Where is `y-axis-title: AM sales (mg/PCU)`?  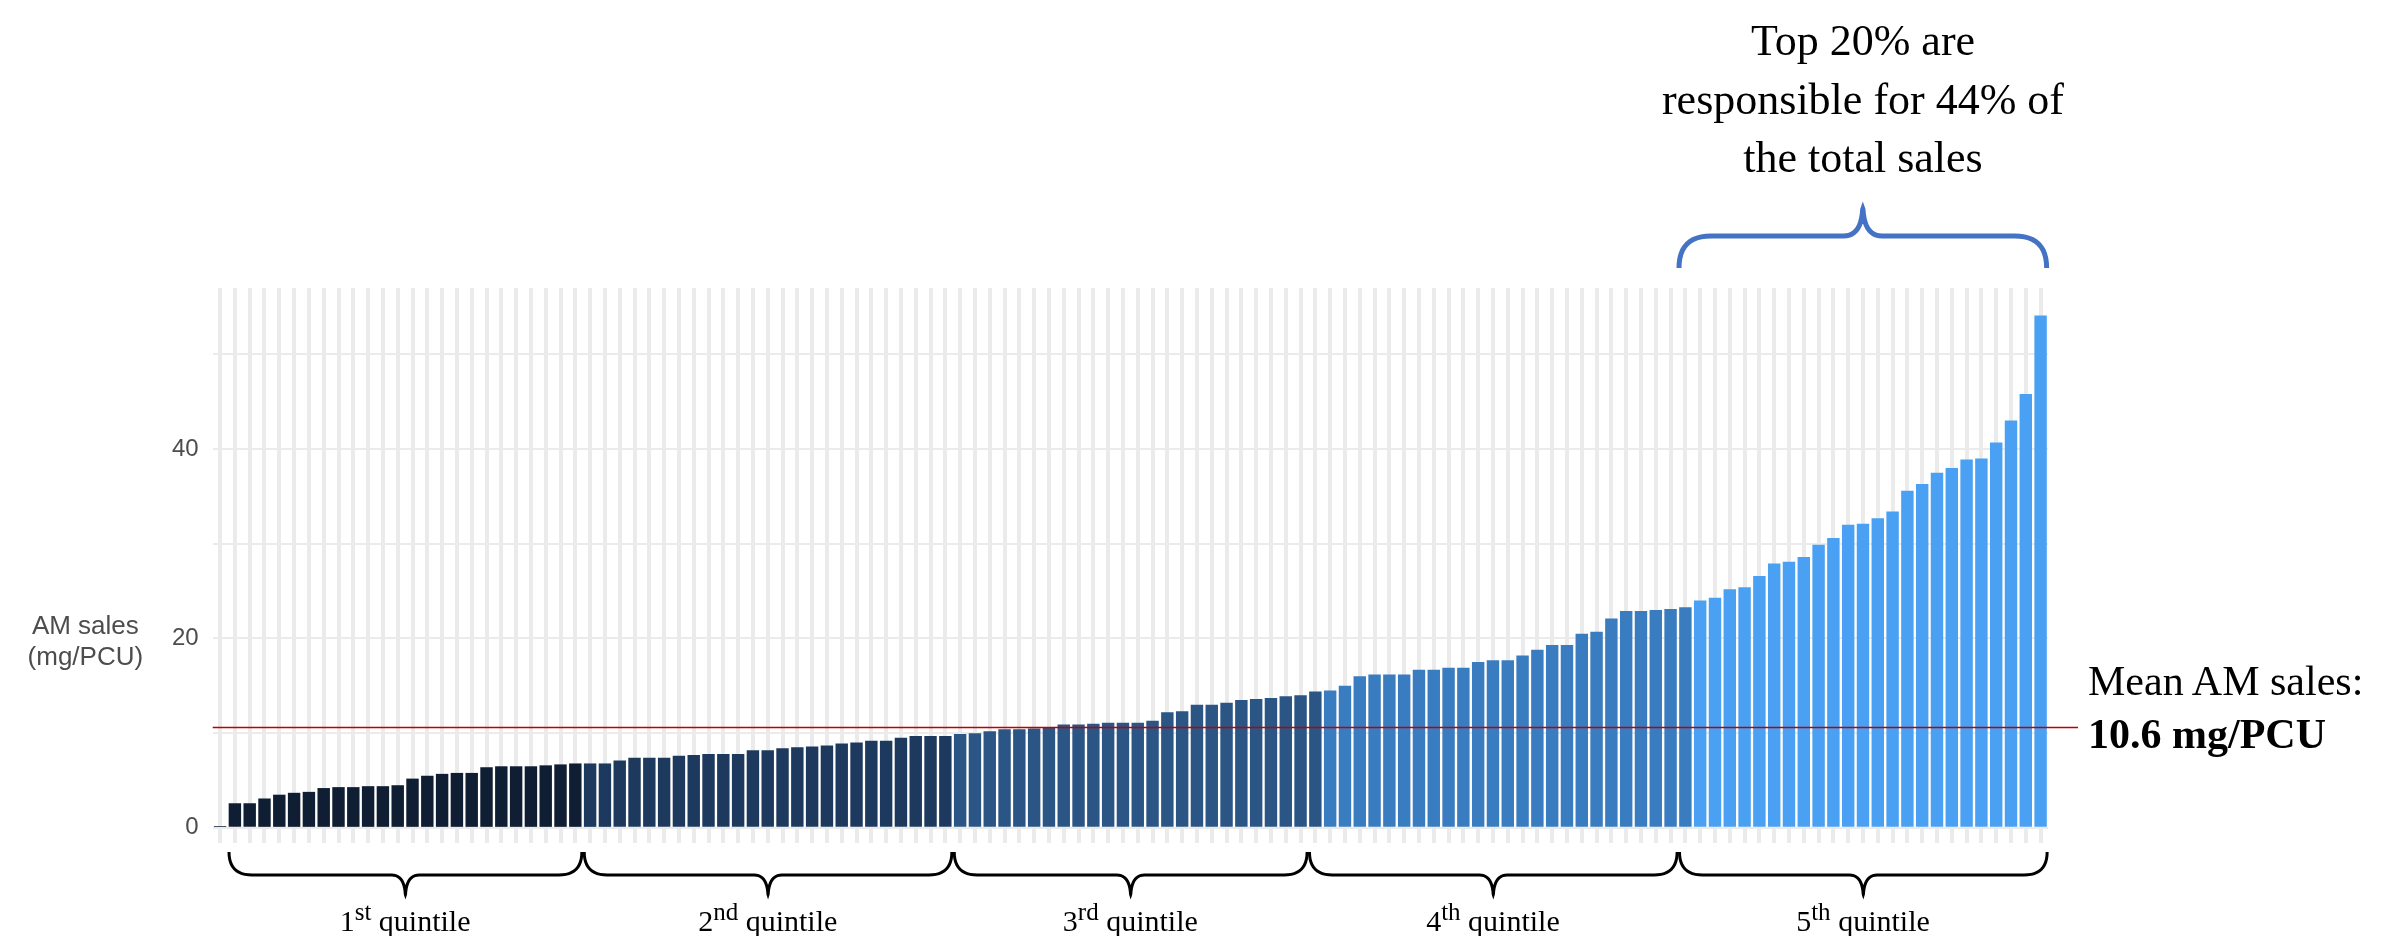 y-axis-title: AM sales (mg/PCU) is located at coordinates (85, 641).